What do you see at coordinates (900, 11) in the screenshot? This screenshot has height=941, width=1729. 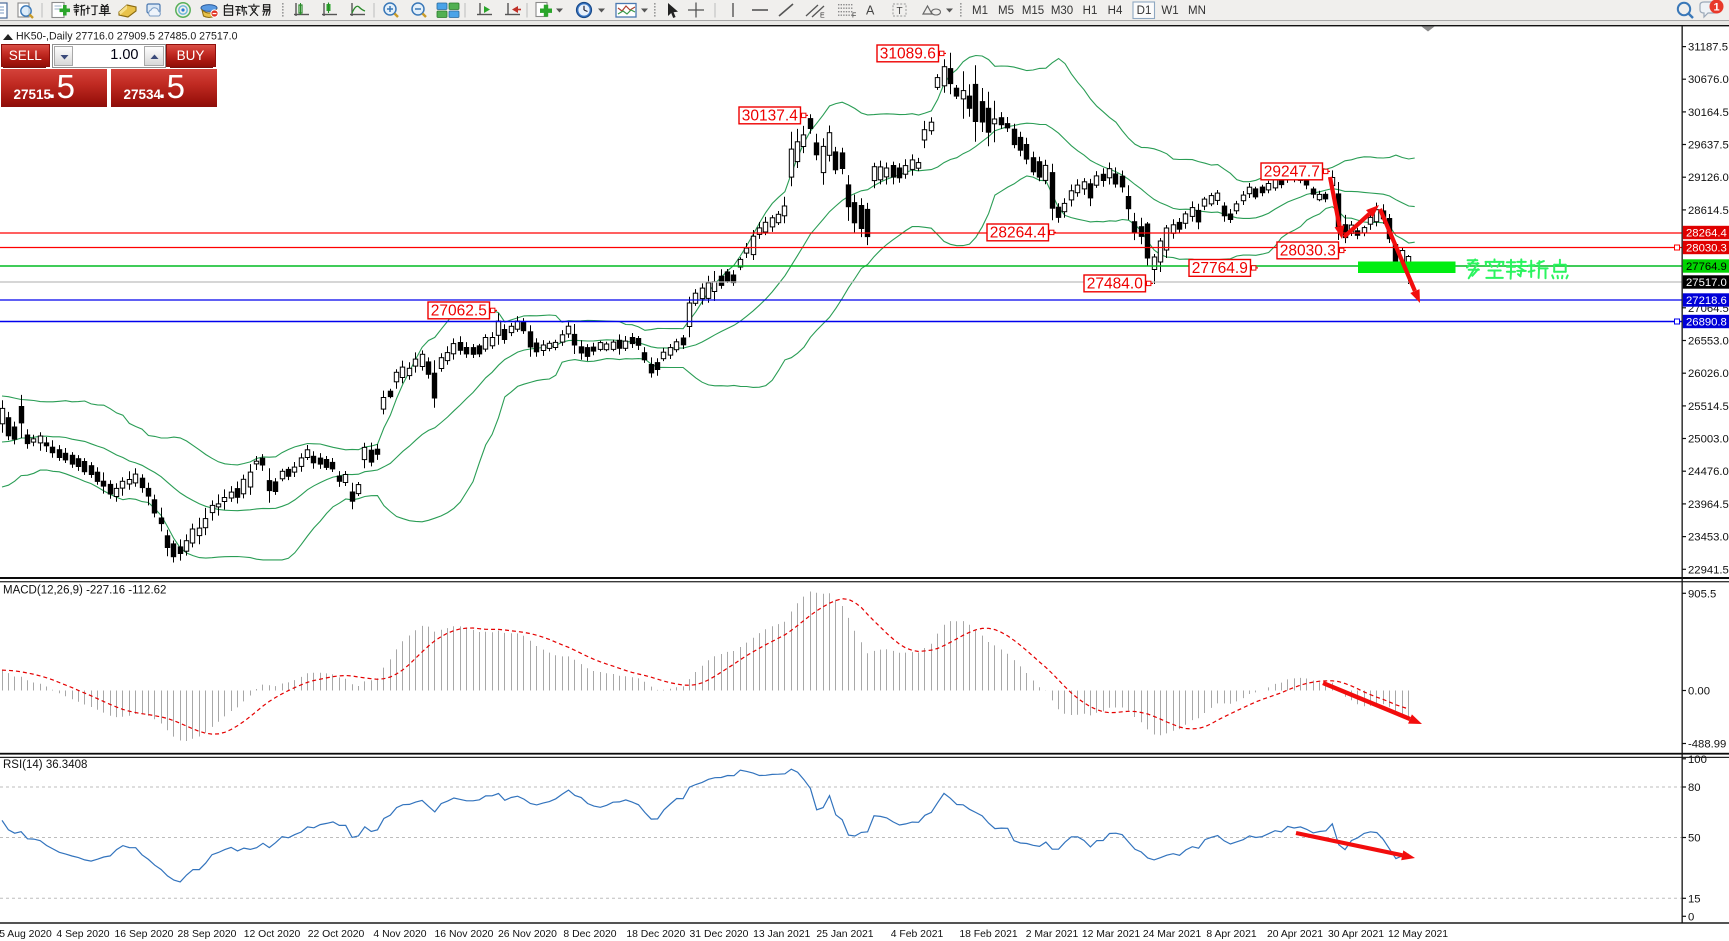 I see `svg-text: T` at bounding box center [900, 11].